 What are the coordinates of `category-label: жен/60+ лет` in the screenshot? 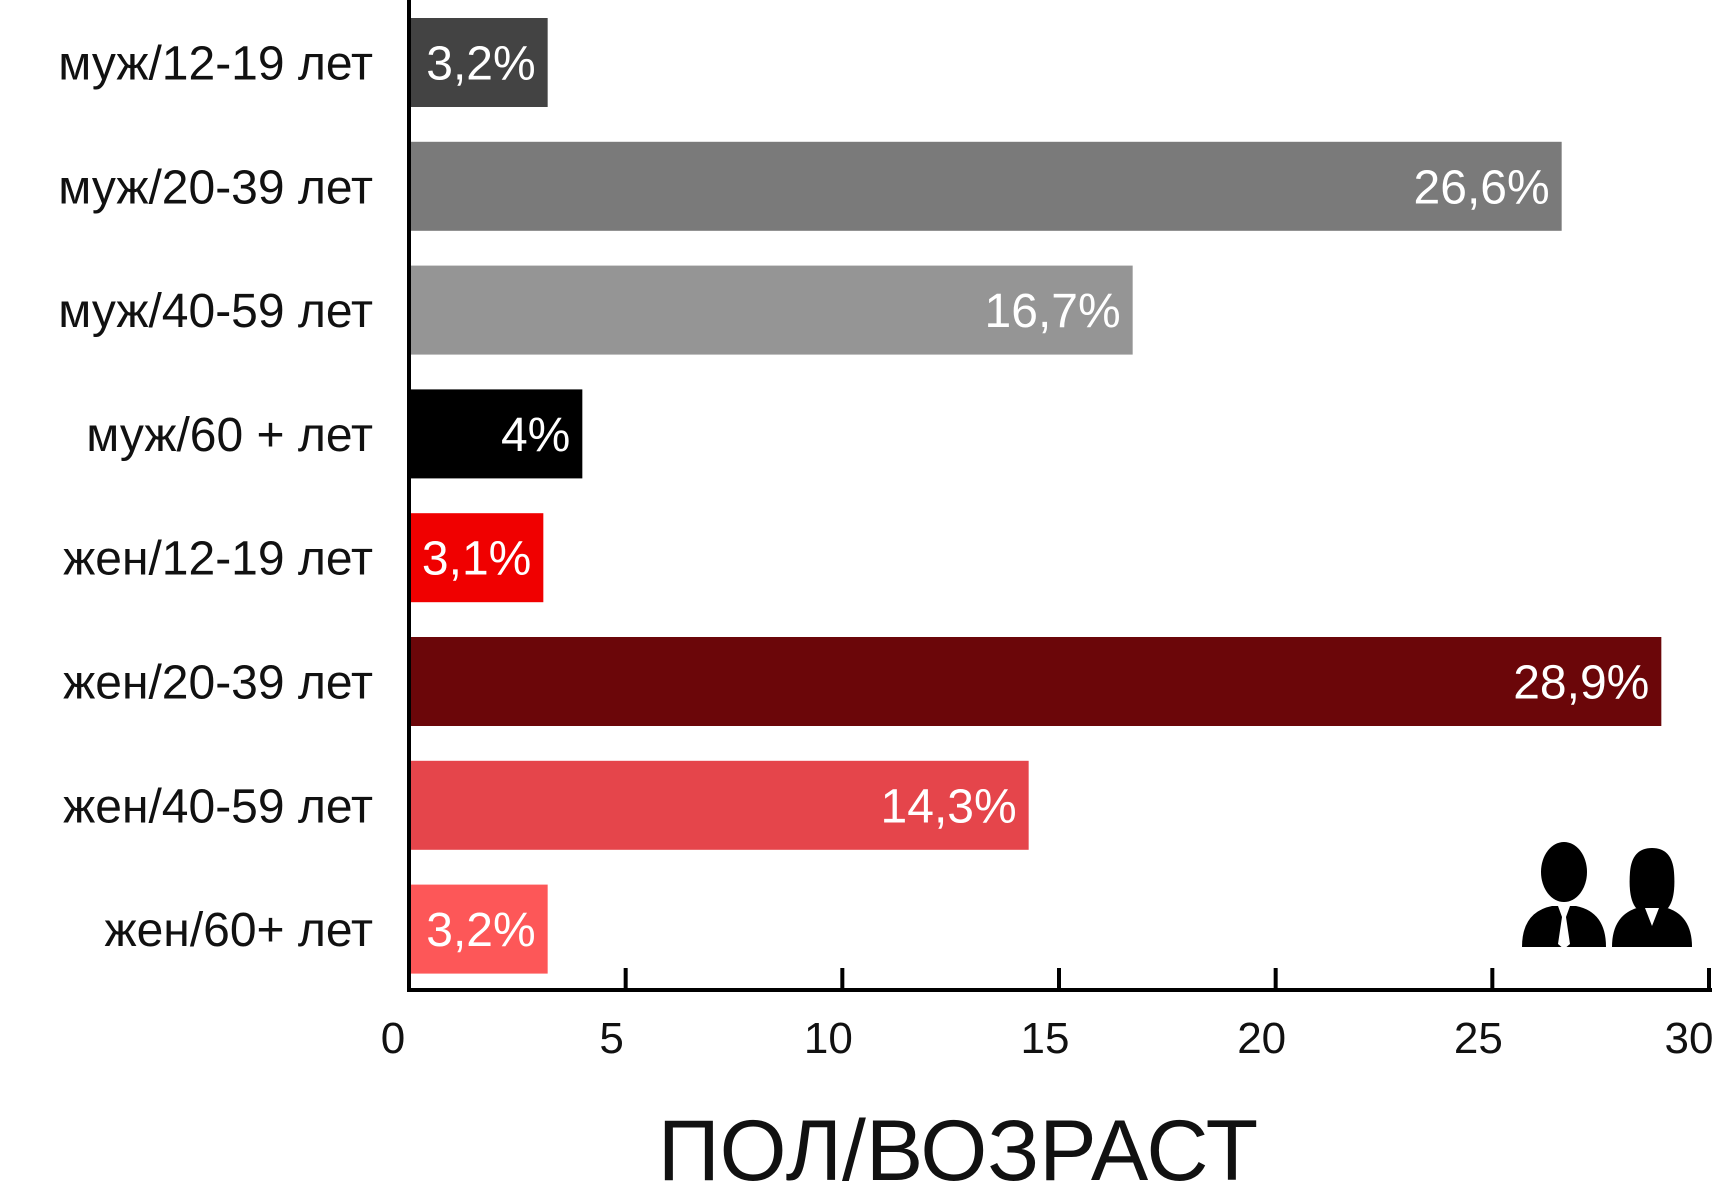 It's located at (239, 930).